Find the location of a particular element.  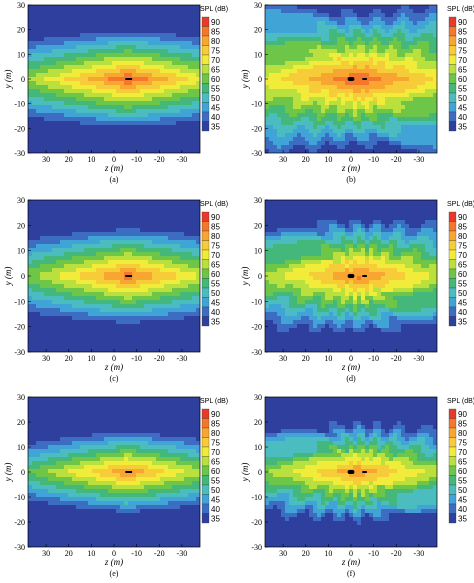

x-tick-label: -20 is located at coordinates (159, 553).